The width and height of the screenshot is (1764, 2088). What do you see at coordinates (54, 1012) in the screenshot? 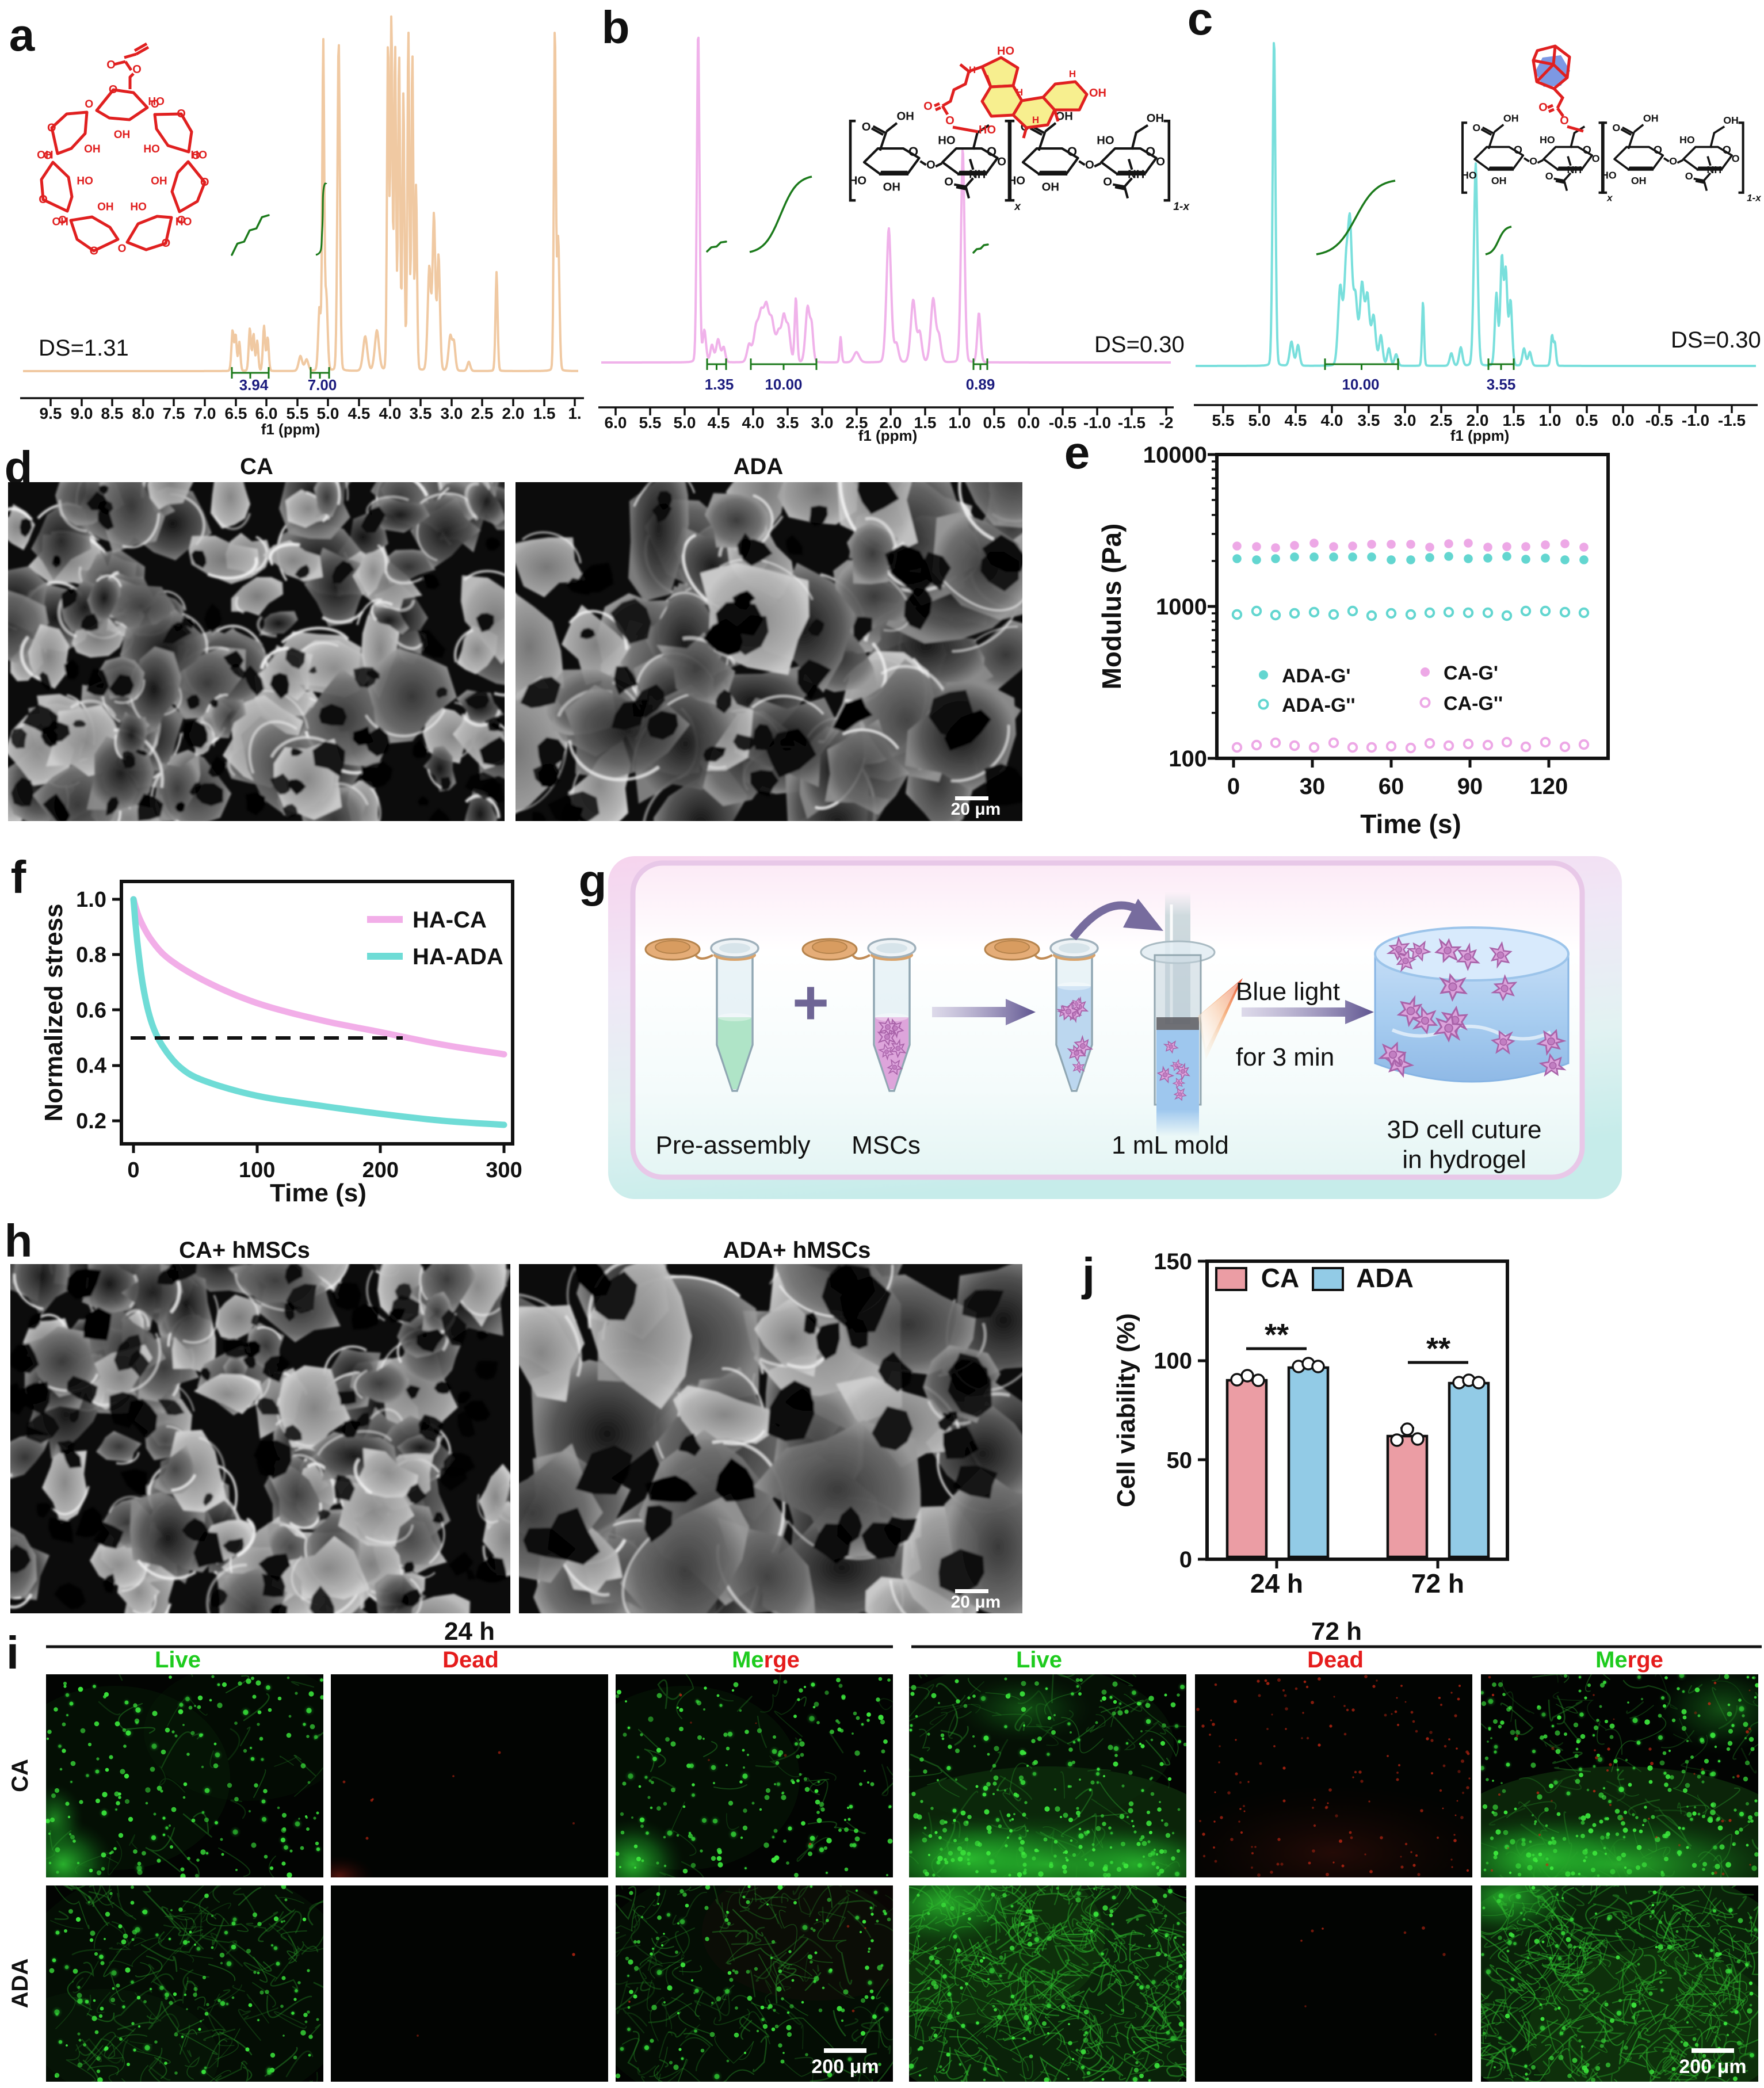
I see `svg-text: Normalized stress` at bounding box center [54, 1012].